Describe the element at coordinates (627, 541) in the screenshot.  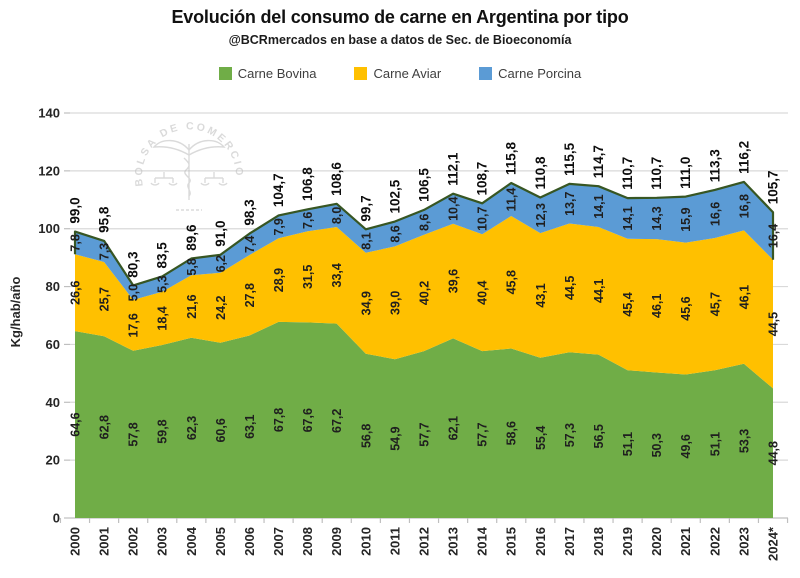
I see `x-tick-label: 2019` at that location.